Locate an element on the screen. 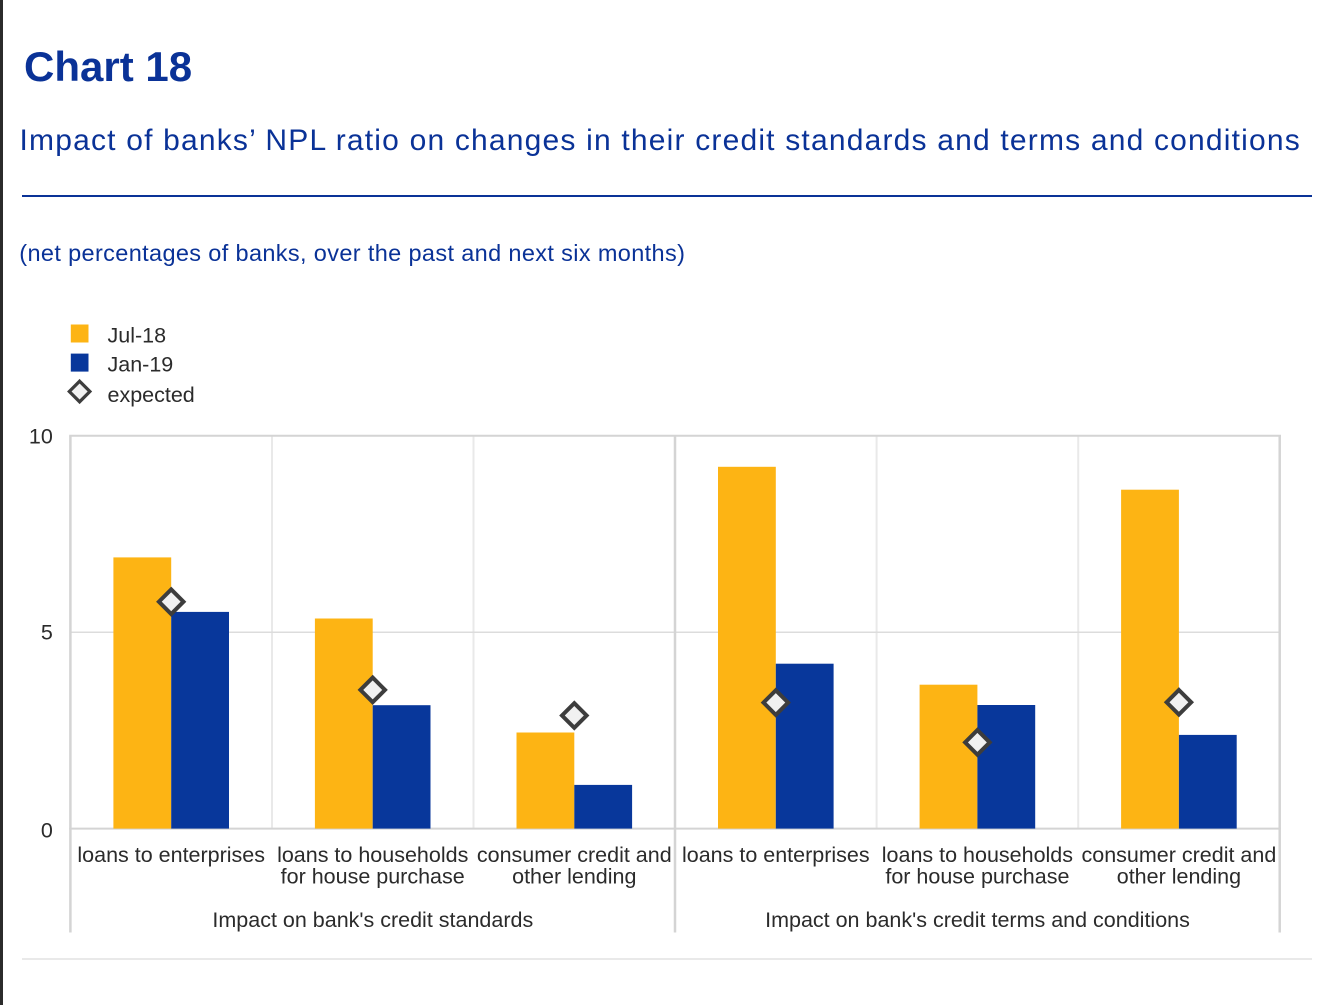 This screenshot has width=1317, height=1005. svg-text: Jul-18 is located at coordinates (137, 336).